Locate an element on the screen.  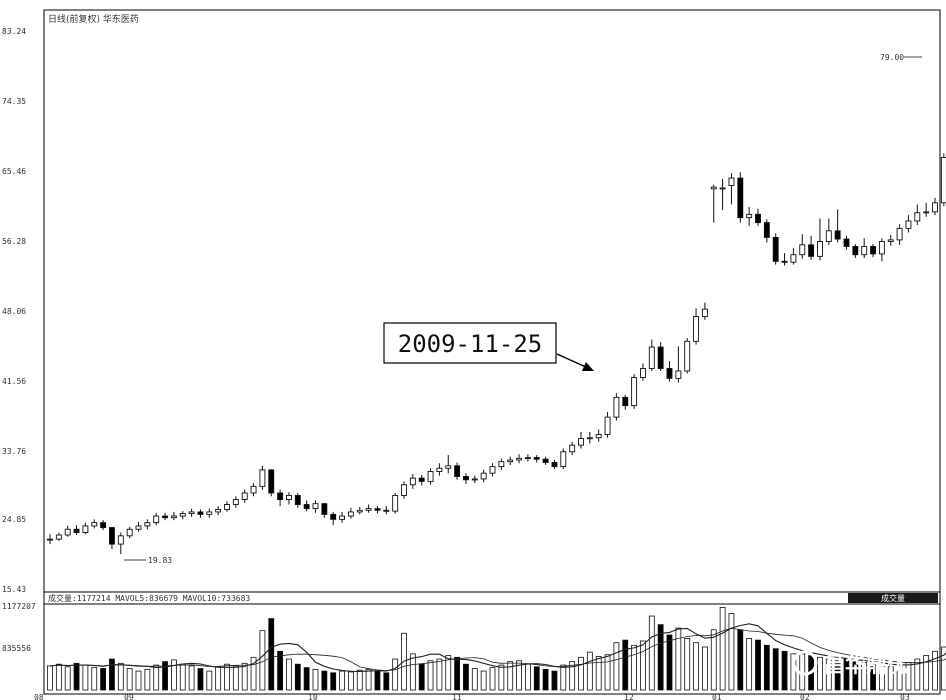
annotation-arrow-line is located at coordinates (572, 361).